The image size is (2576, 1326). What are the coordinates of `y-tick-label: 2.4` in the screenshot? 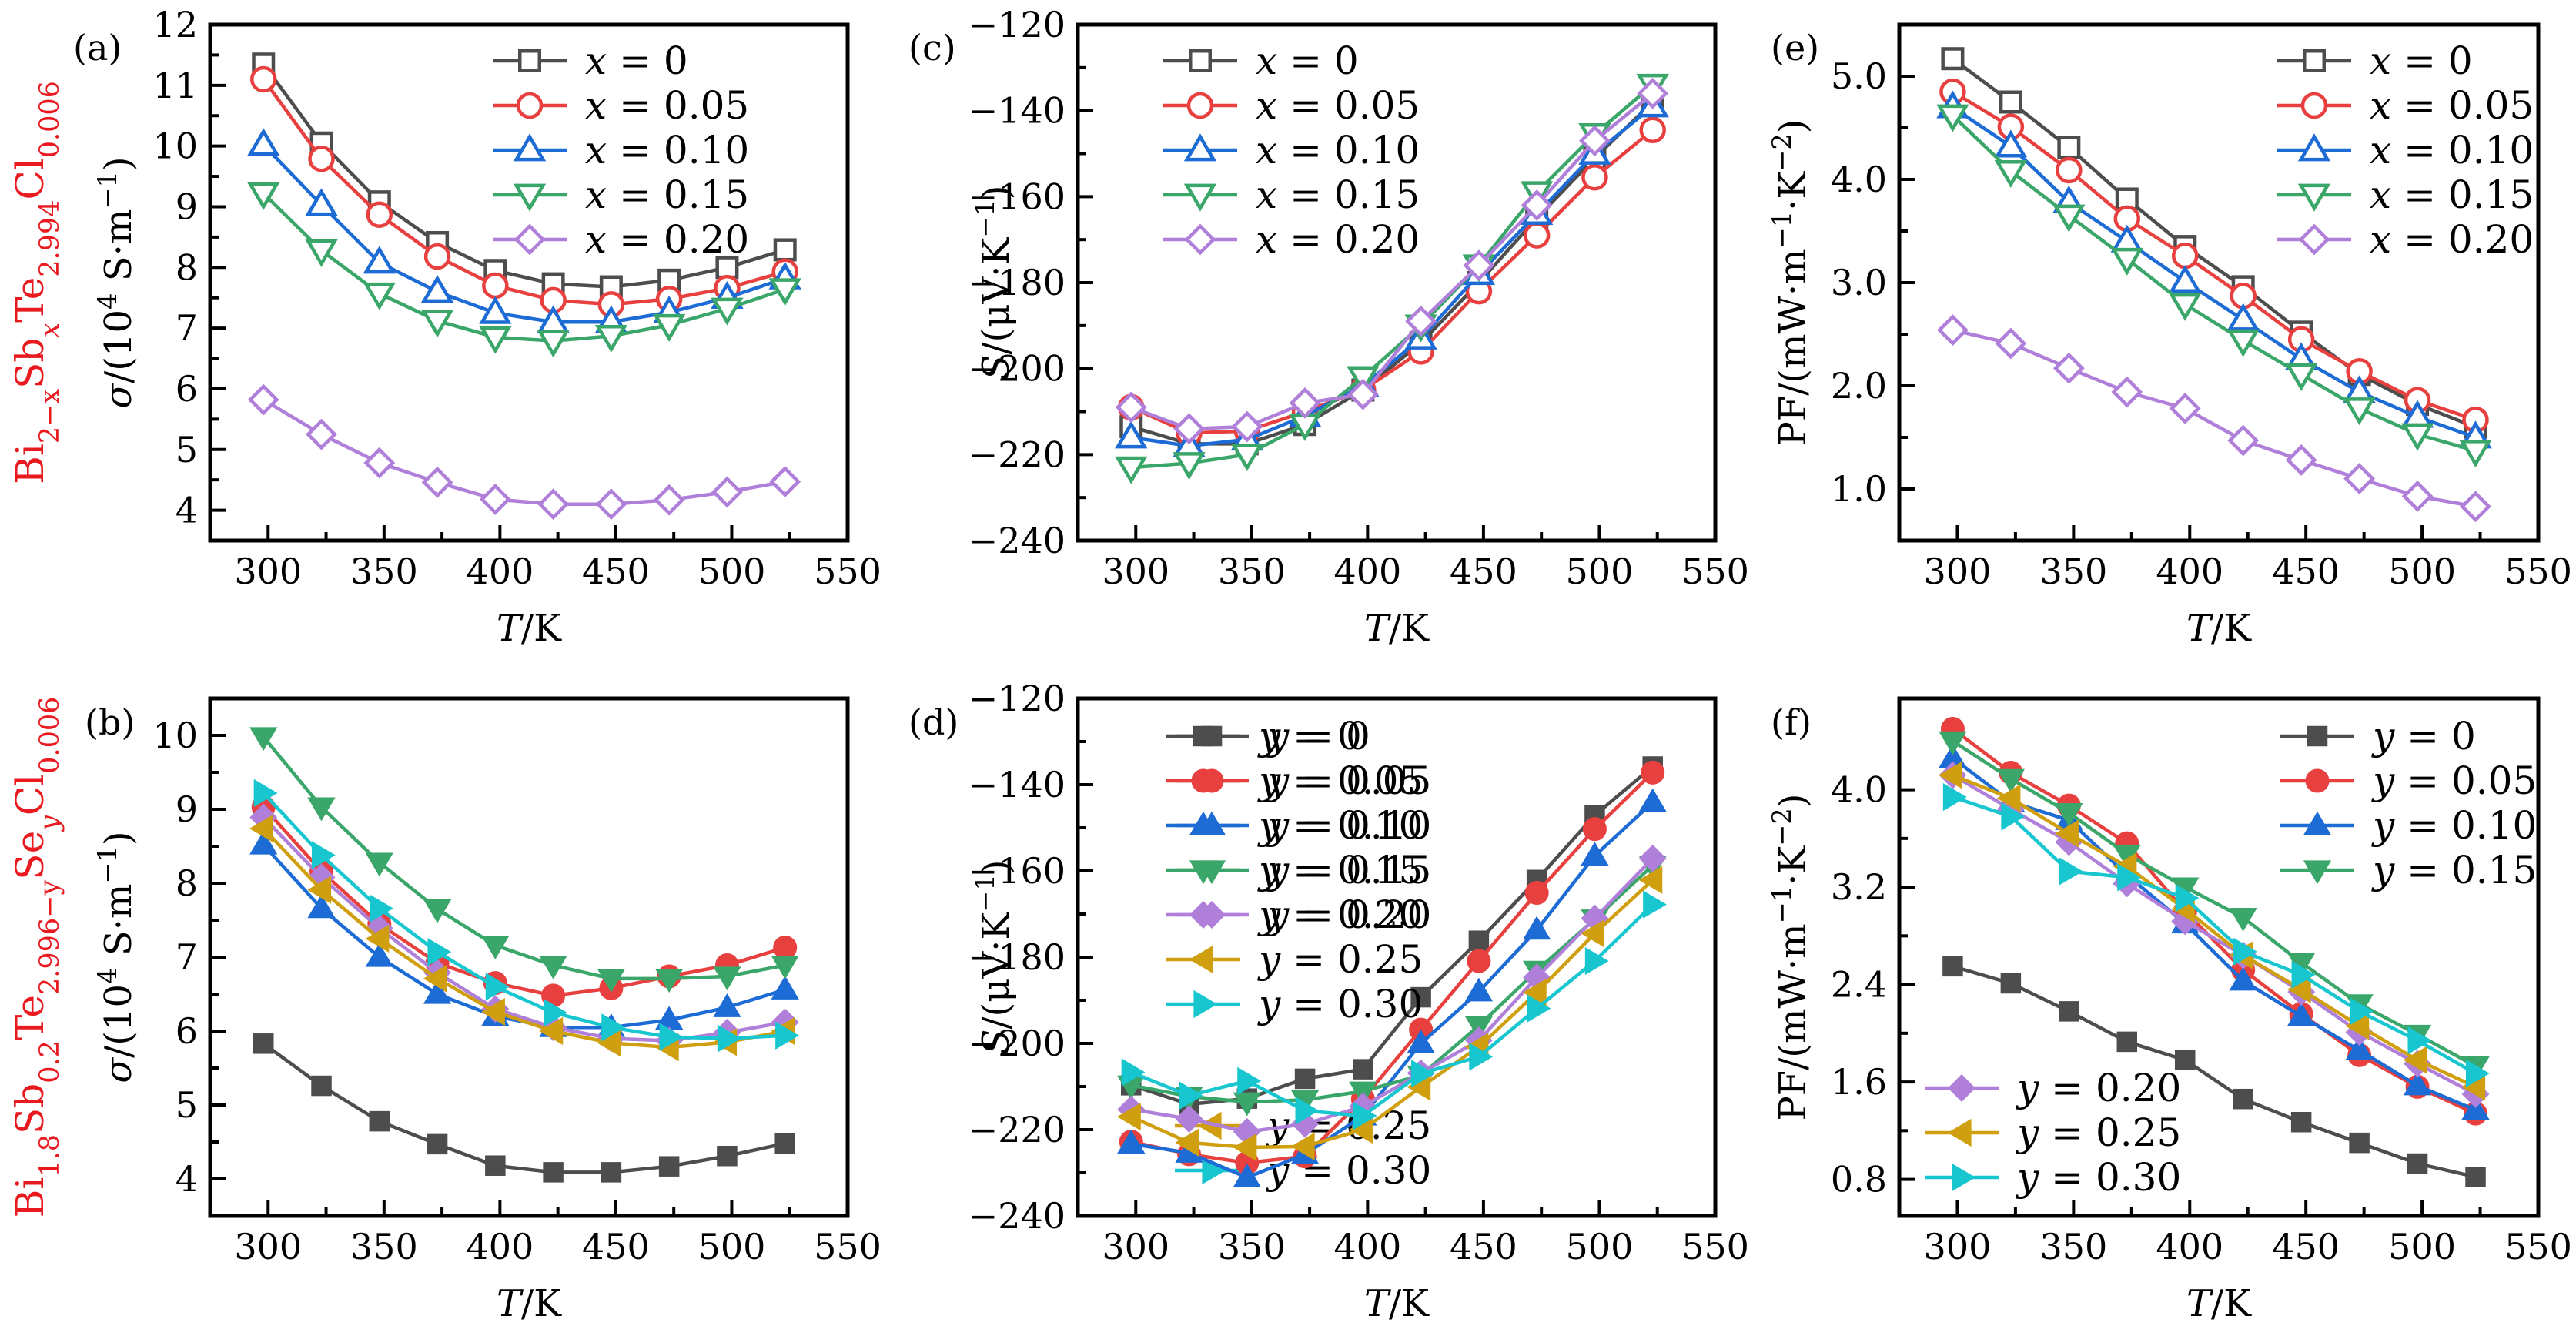 It's located at (1859, 985).